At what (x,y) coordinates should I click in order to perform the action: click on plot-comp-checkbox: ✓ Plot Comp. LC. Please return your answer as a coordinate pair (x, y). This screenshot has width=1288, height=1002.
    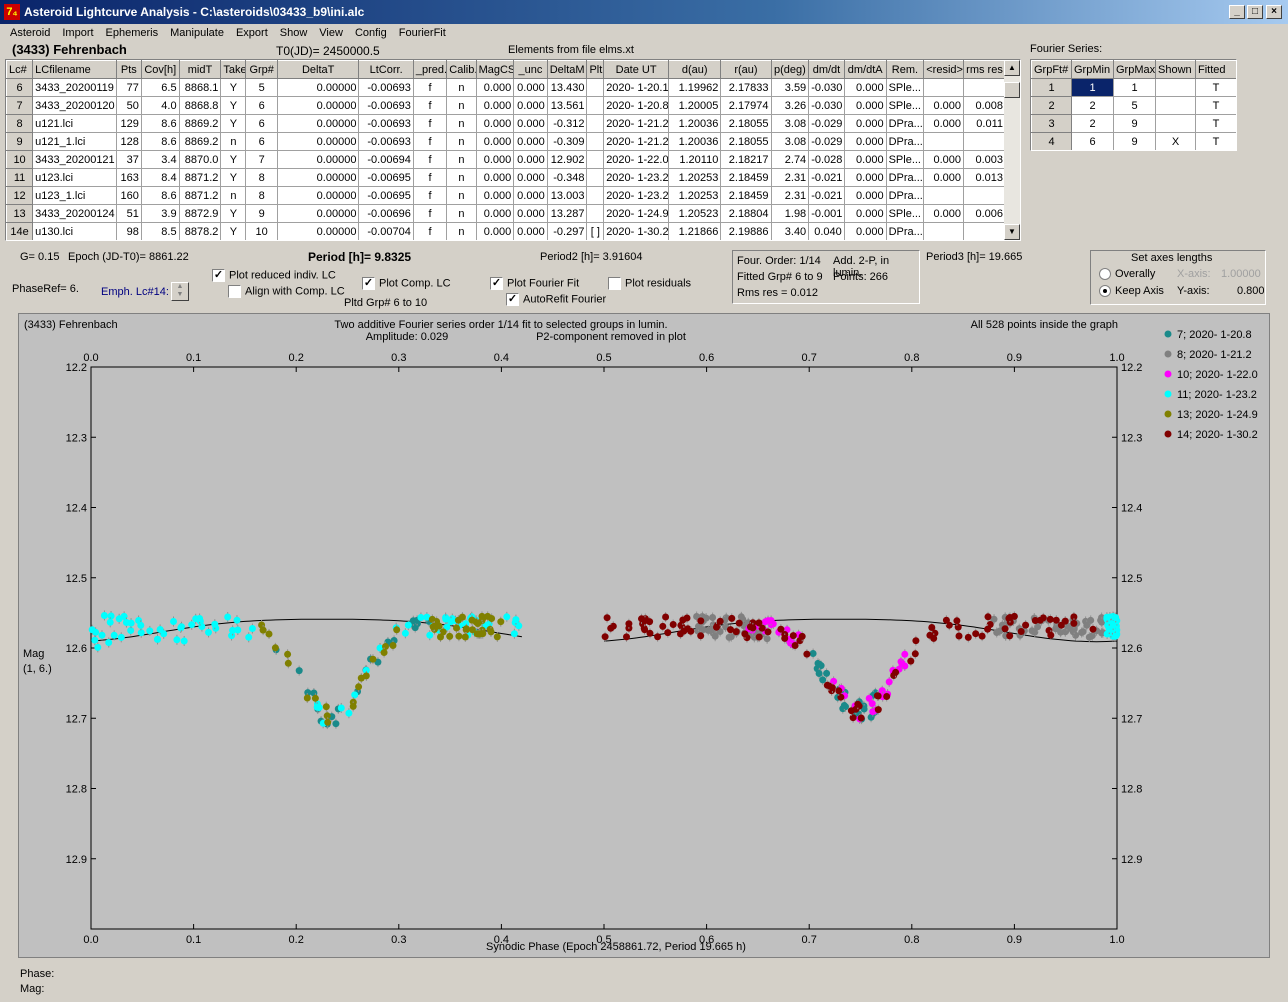
    Looking at the image, I should click on (406, 283).